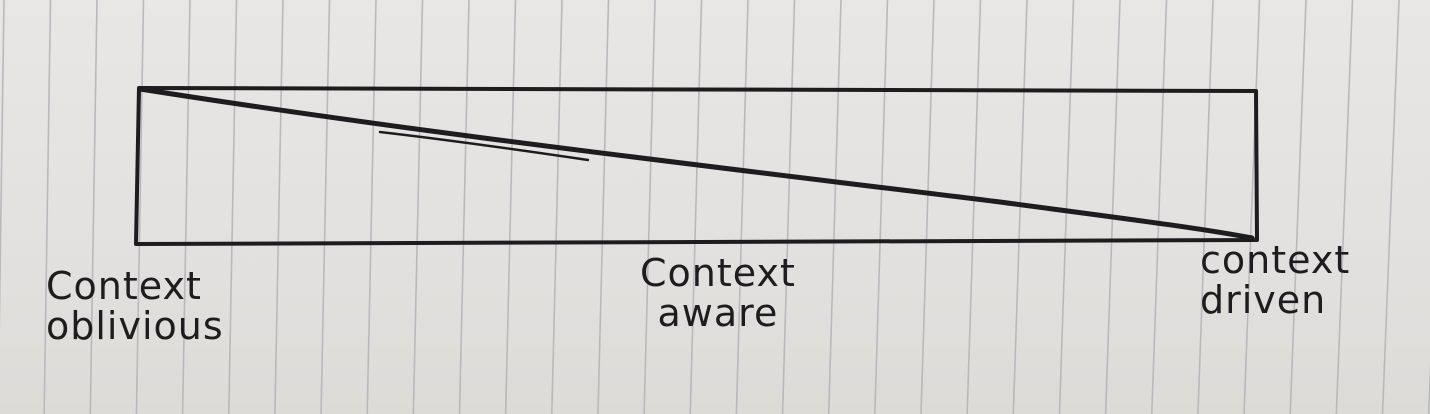 This screenshot has height=414, width=1430. I want to click on label-context-driven: context driven, so click(1275, 280).